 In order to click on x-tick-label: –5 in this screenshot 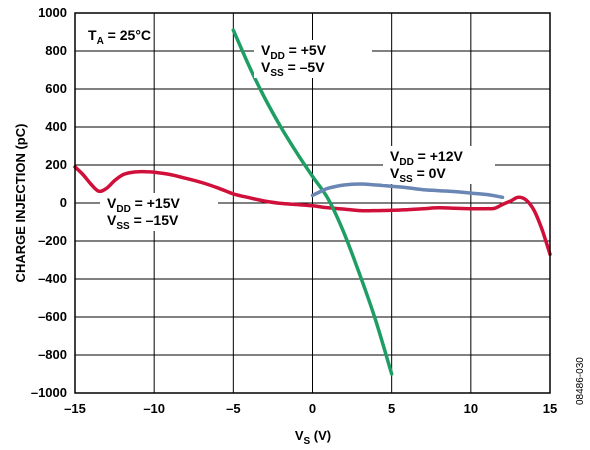, I will do `click(233, 408)`.